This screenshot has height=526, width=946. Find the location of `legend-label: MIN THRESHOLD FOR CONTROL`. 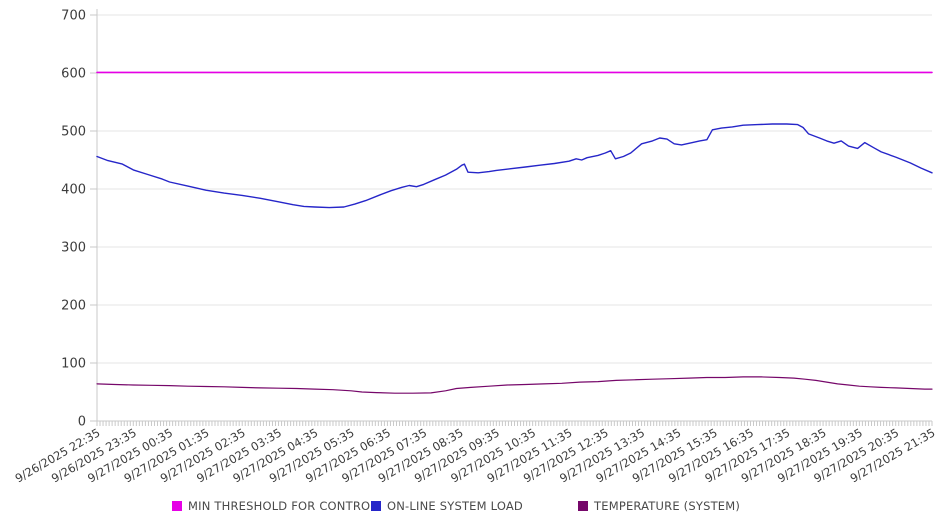

legend-label: MIN THRESHOLD FOR CONTROL is located at coordinates (282, 506).